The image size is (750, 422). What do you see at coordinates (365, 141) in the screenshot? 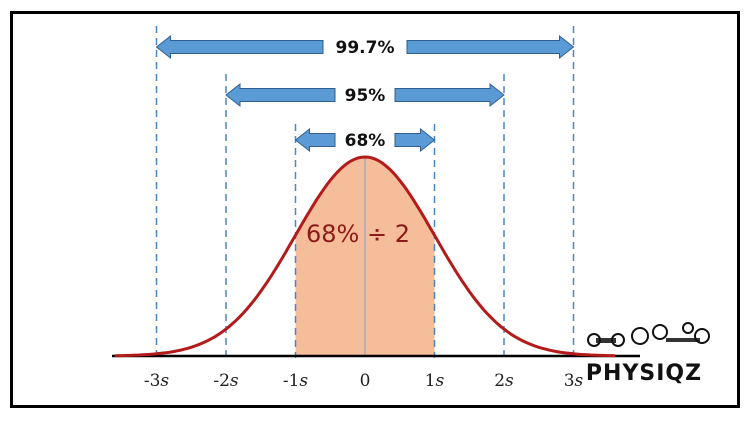
I see `interval-label: 68%` at bounding box center [365, 141].